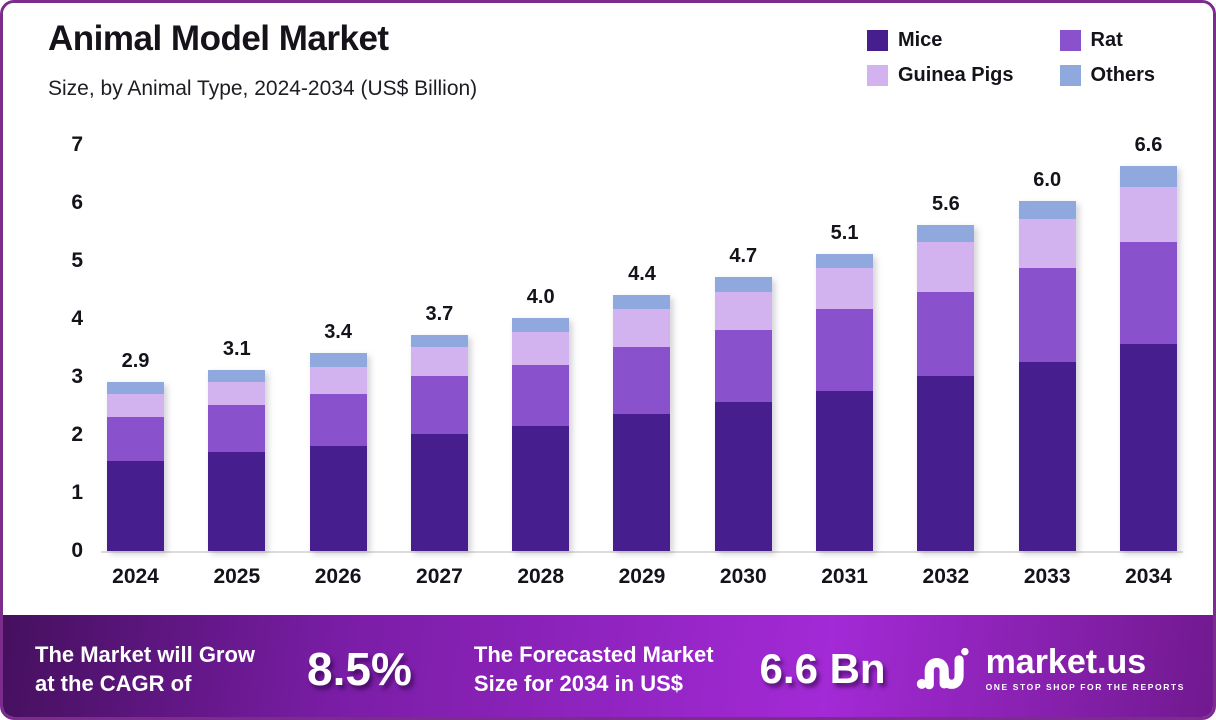  Describe the element at coordinates (743, 284) in the screenshot. I see `bar-2030-others` at that location.